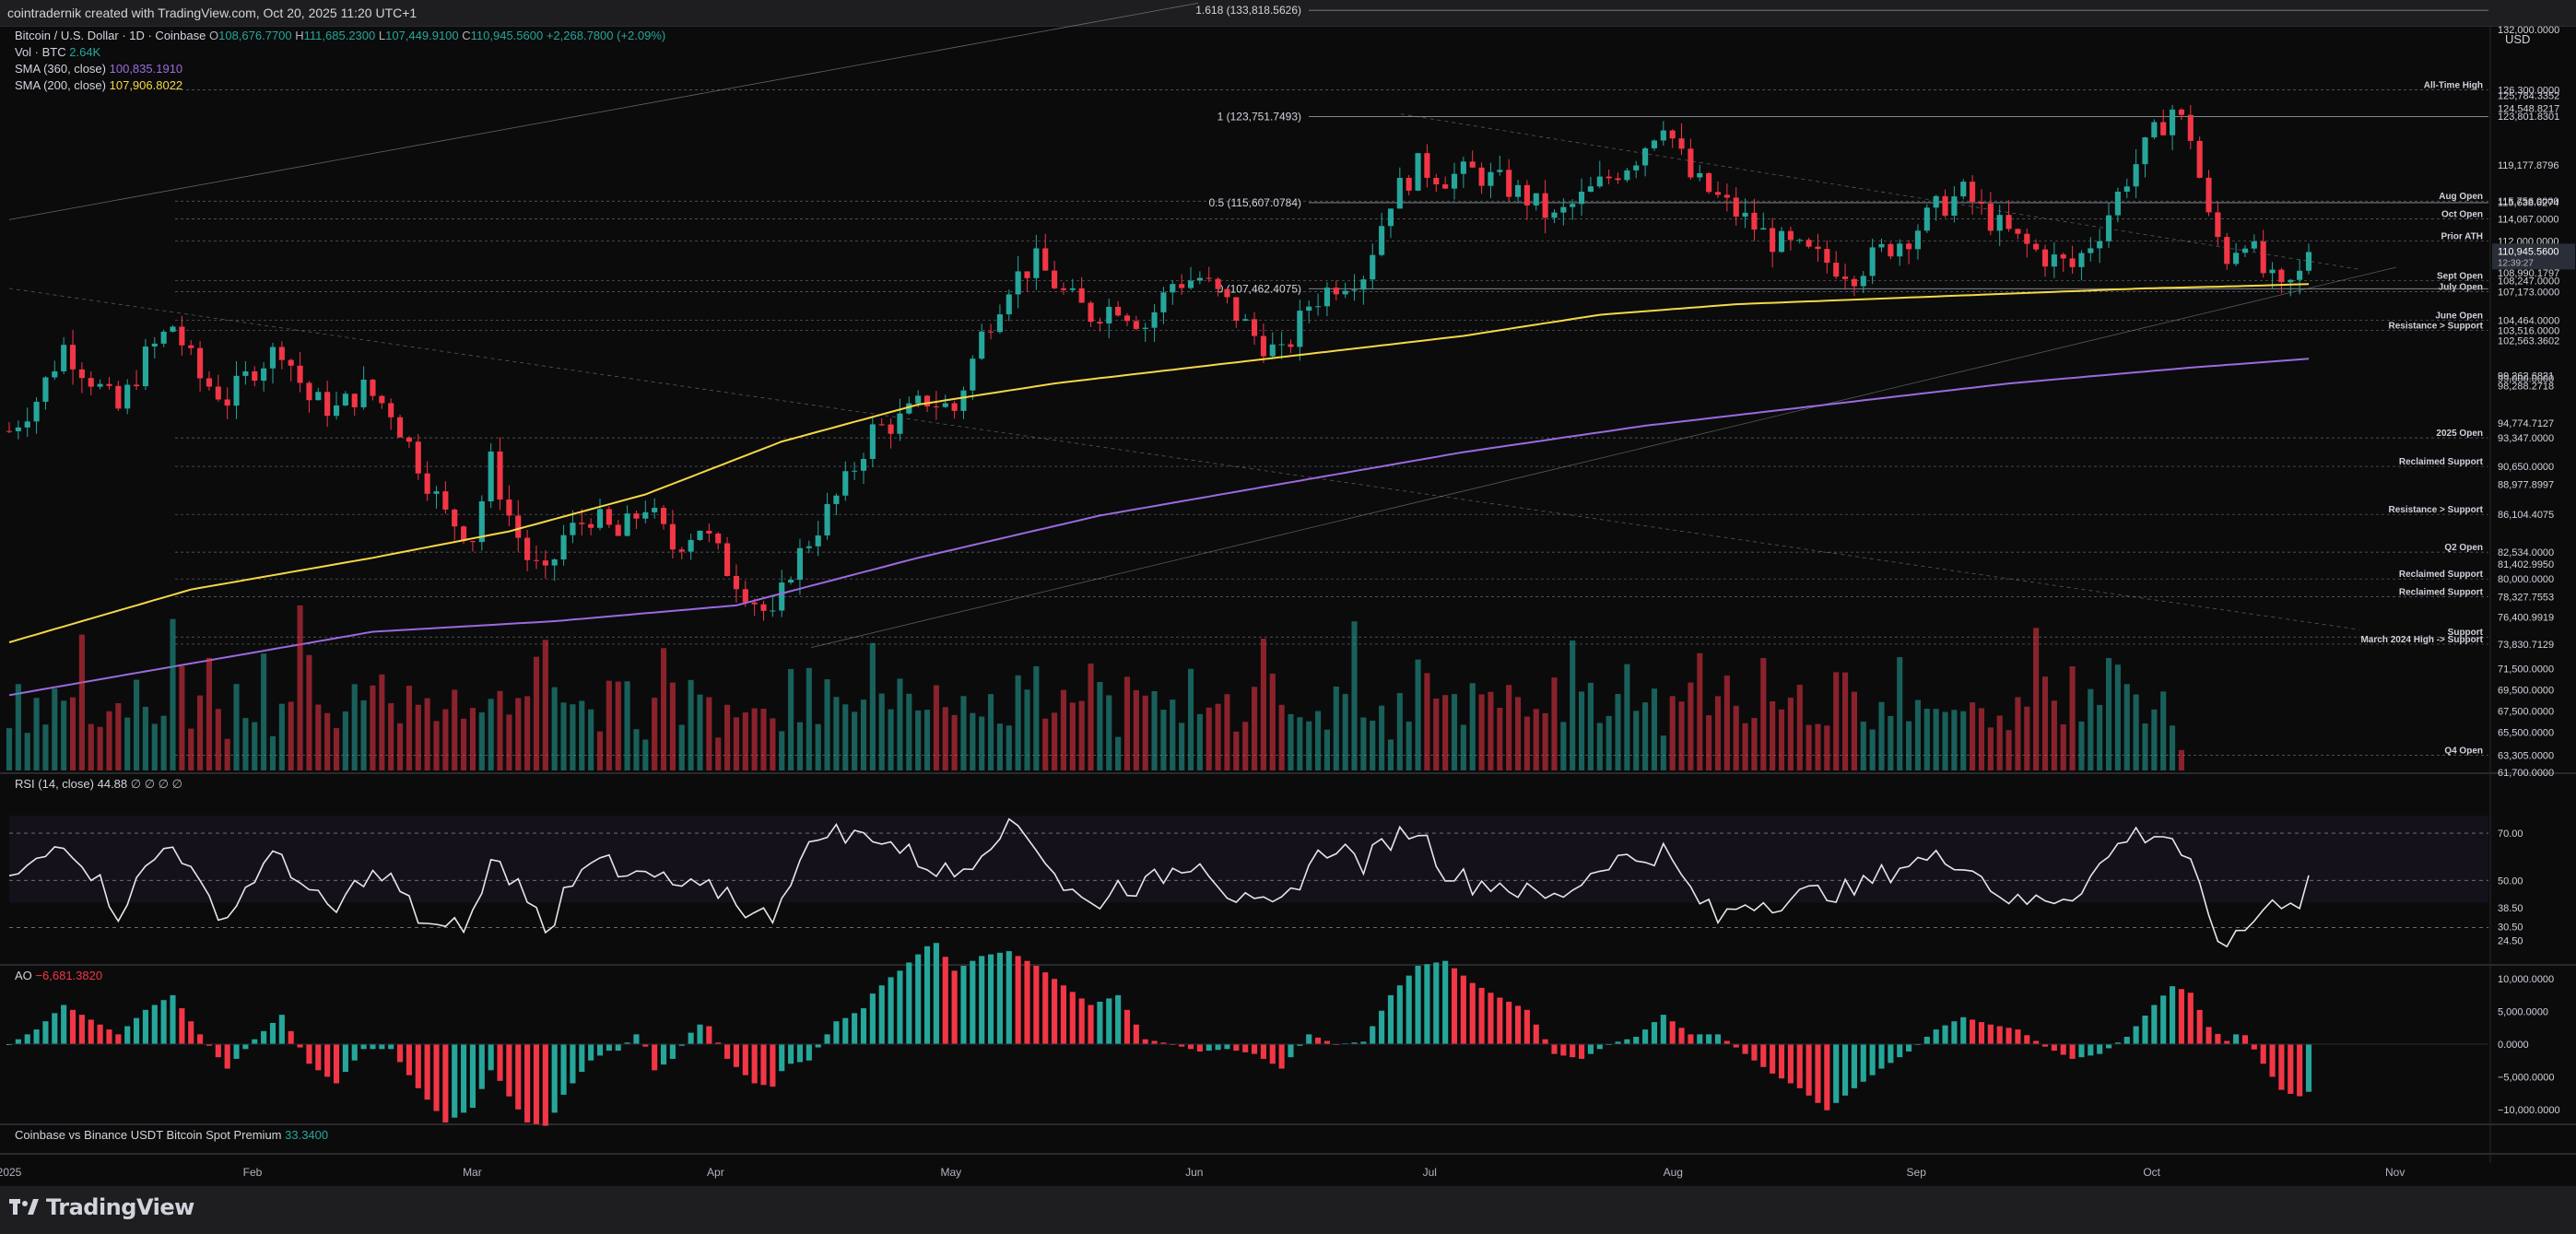 This screenshot has width=2576, height=1234. Describe the element at coordinates (2526, 670) in the screenshot. I see `price-axis-label: 71,500.0000` at that location.